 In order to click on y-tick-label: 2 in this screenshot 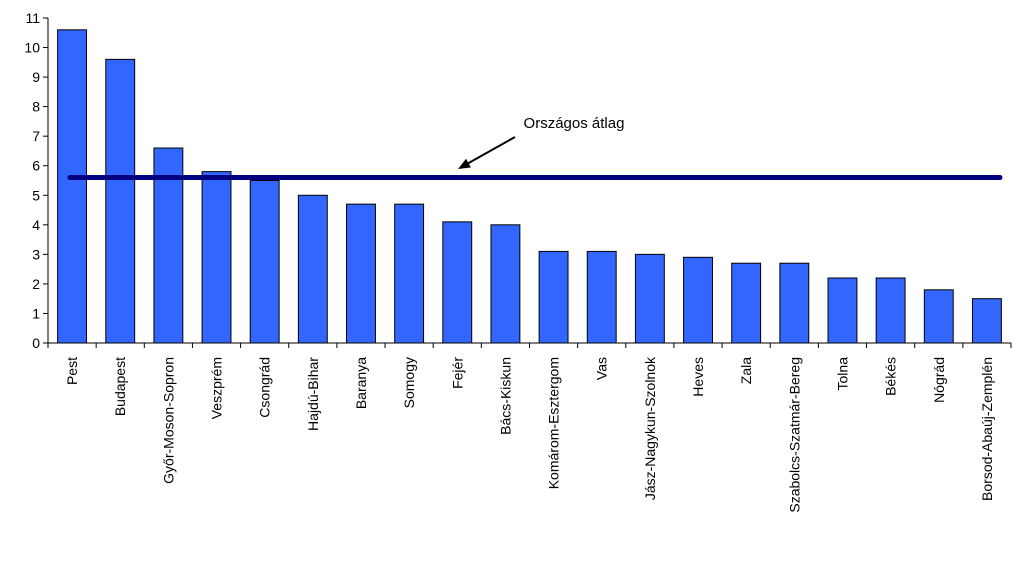, I will do `click(36, 284)`.